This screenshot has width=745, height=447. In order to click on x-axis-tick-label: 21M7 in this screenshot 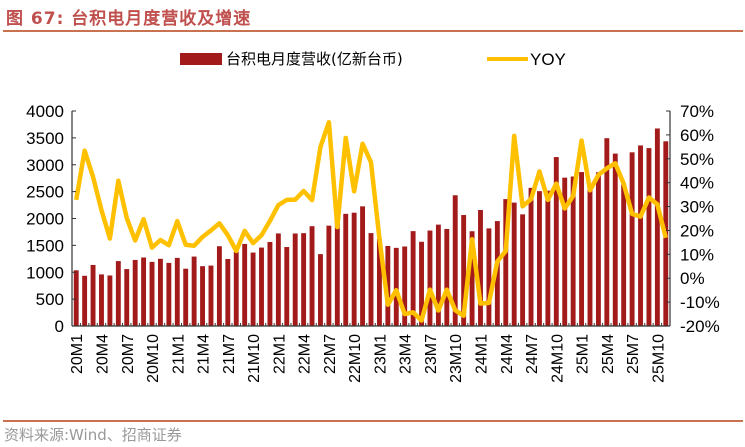, I will do `click(229, 354)`.